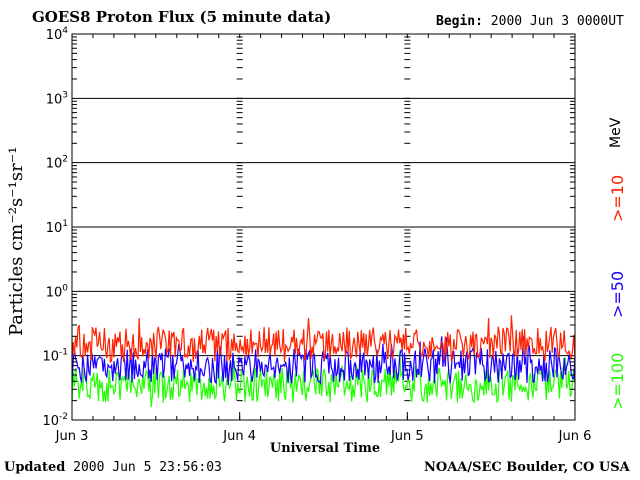 The height and width of the screenshot is (480, 640). I want to click on unit-label: MeV, so click(616, 132).